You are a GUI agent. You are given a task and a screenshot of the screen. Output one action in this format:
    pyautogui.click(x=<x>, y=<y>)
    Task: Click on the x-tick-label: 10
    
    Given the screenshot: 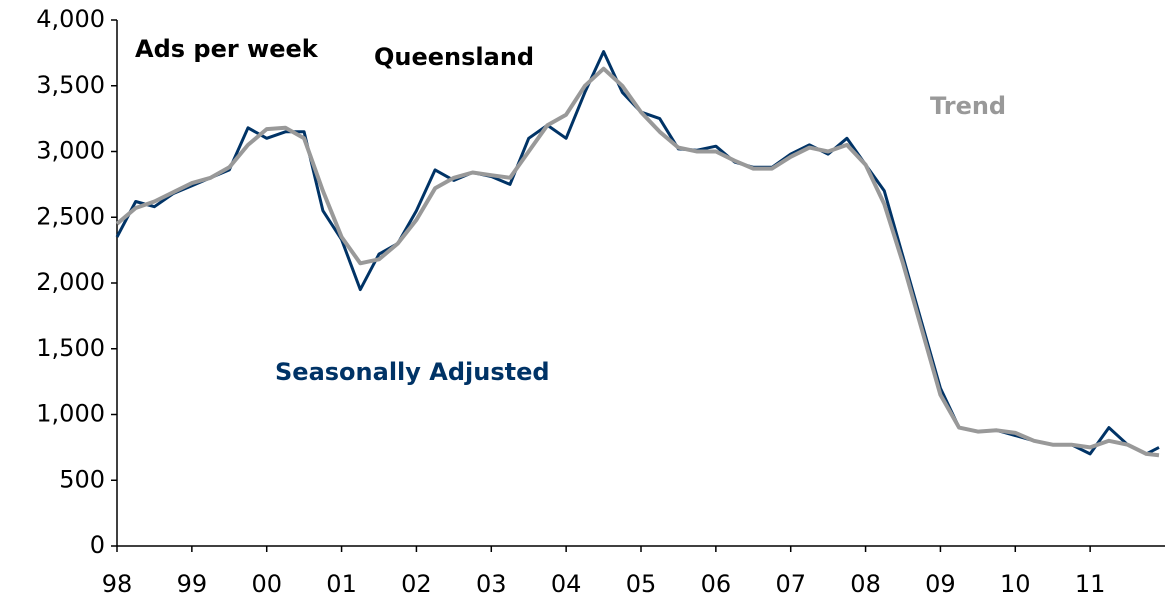 What is the action you would take?
    pyautogui.click(x=1015, y=584)
    